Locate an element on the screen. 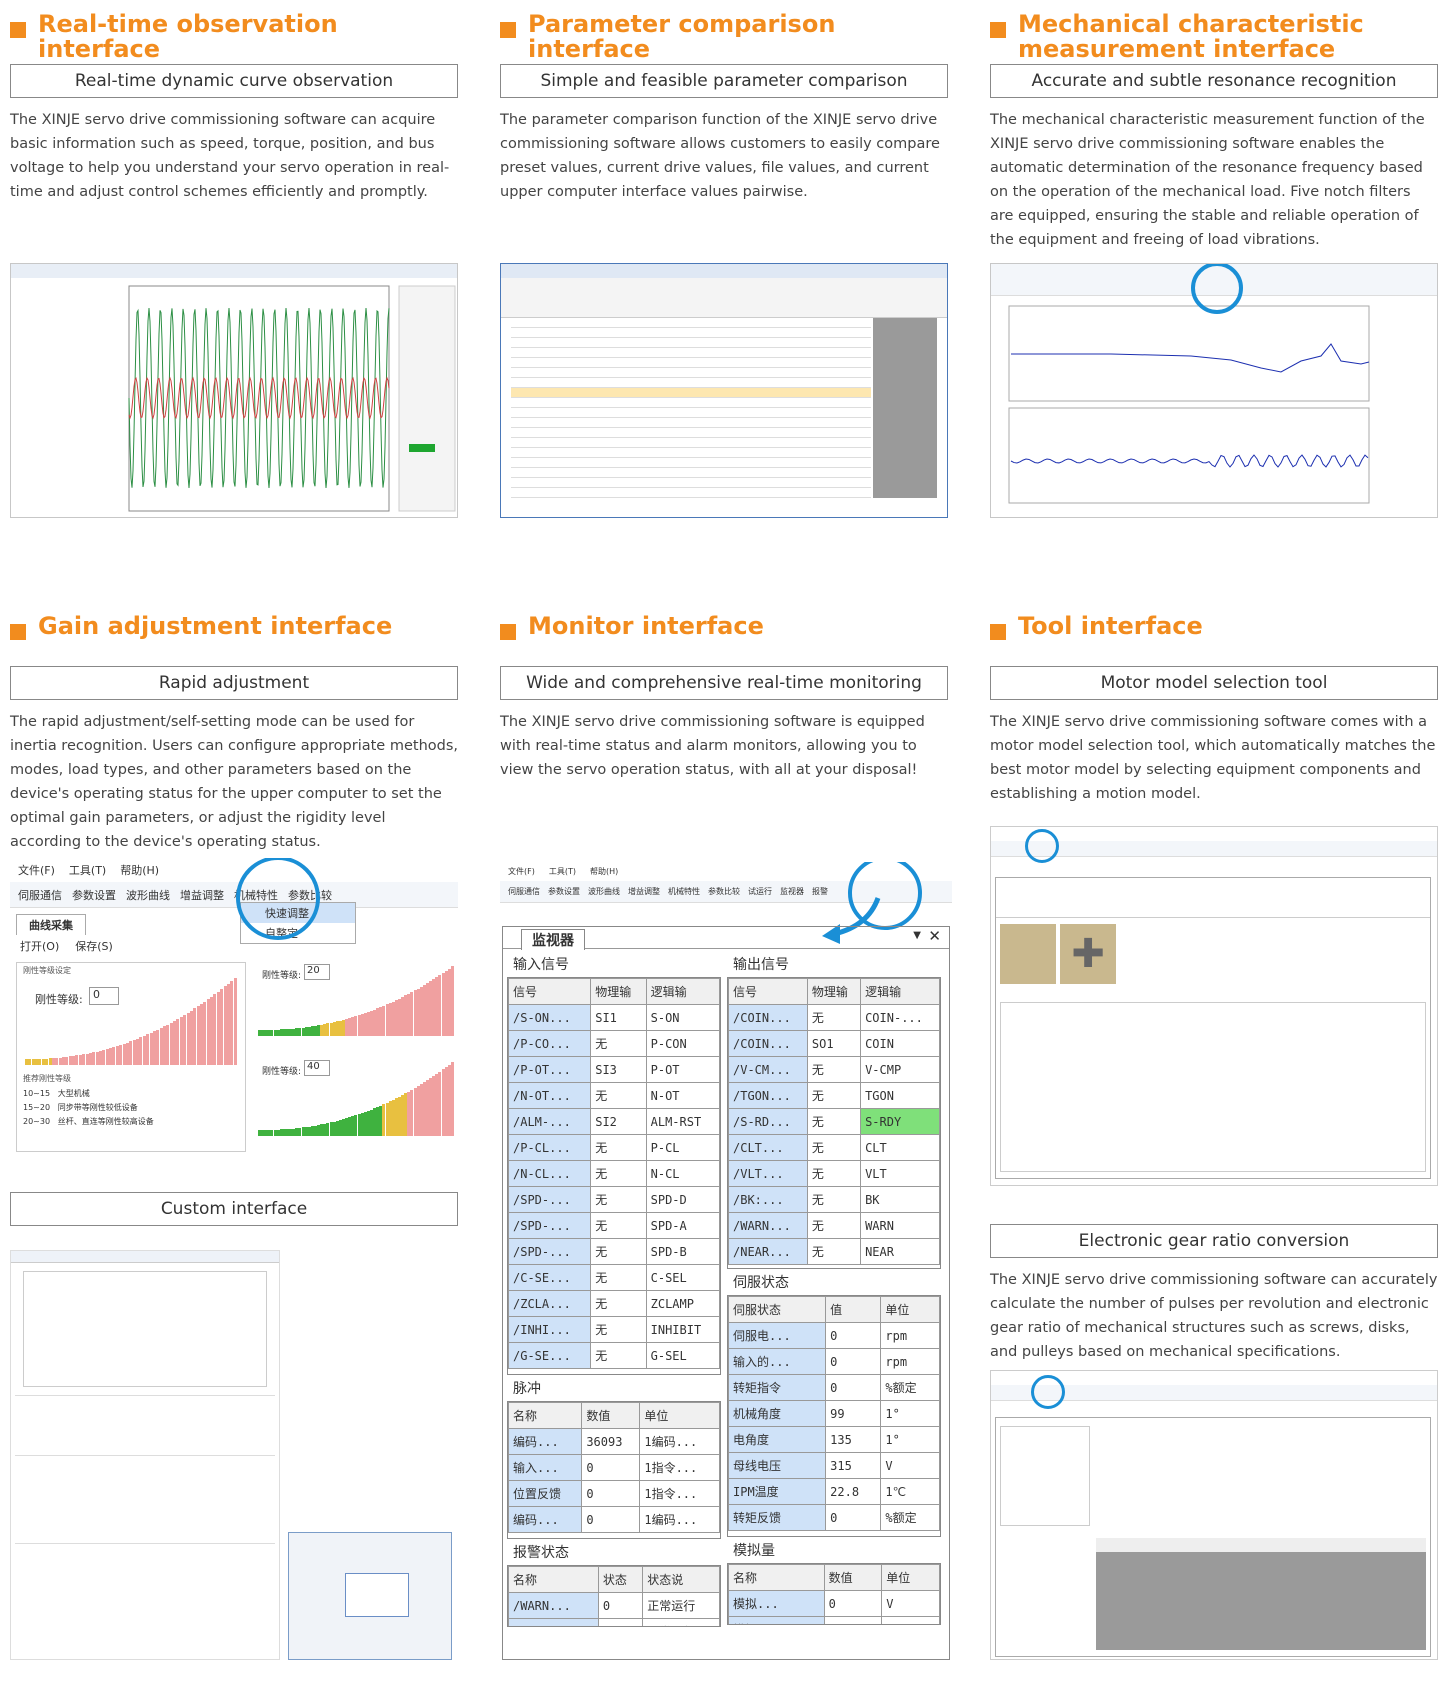 Image resolution: width=1440 pixels, height=1686 pixels. open-button: 打开(O) is located at coordinates (40, 946).